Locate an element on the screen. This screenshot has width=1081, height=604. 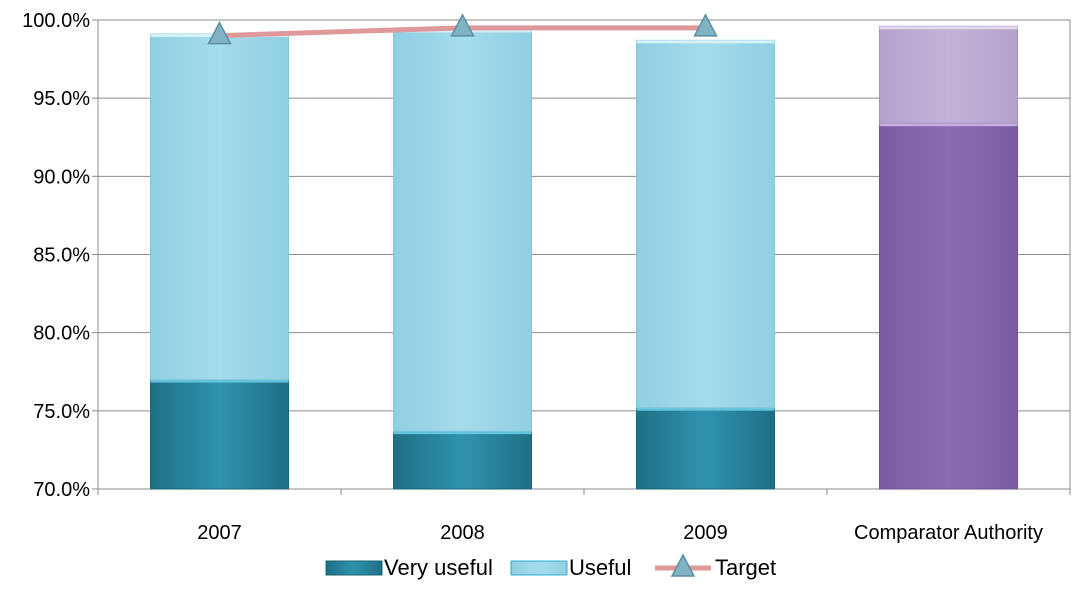
y-tick-label: 90.0% is located at coordinates (61, 177).